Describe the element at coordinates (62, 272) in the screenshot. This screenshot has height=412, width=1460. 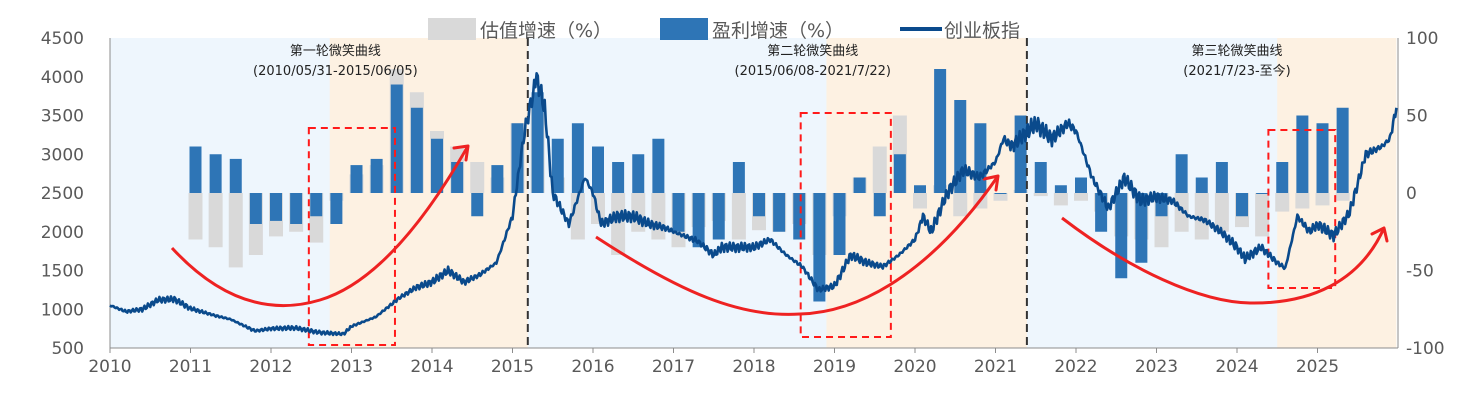
I see `y-left-tick-1500: 1500` at that location.